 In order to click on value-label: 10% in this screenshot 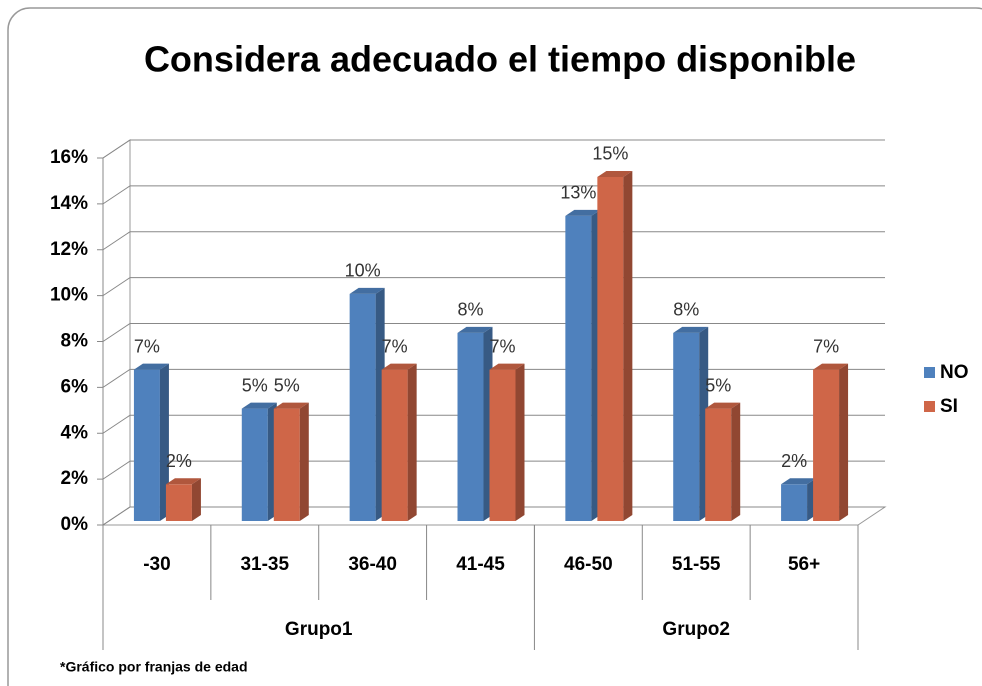, I will do `click(363, 271)`.